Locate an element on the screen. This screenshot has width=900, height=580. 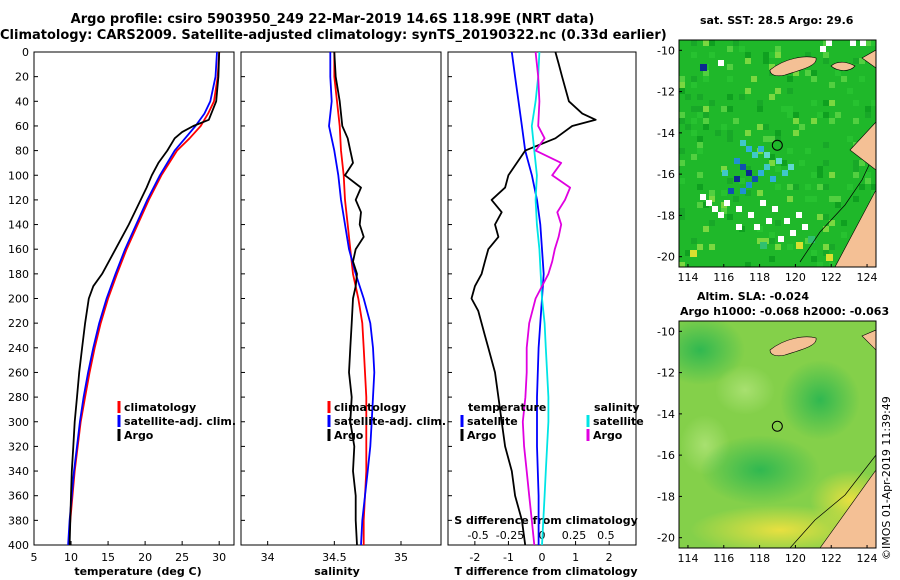
x-tick-label: 35 is located at coordinates (401, 557).